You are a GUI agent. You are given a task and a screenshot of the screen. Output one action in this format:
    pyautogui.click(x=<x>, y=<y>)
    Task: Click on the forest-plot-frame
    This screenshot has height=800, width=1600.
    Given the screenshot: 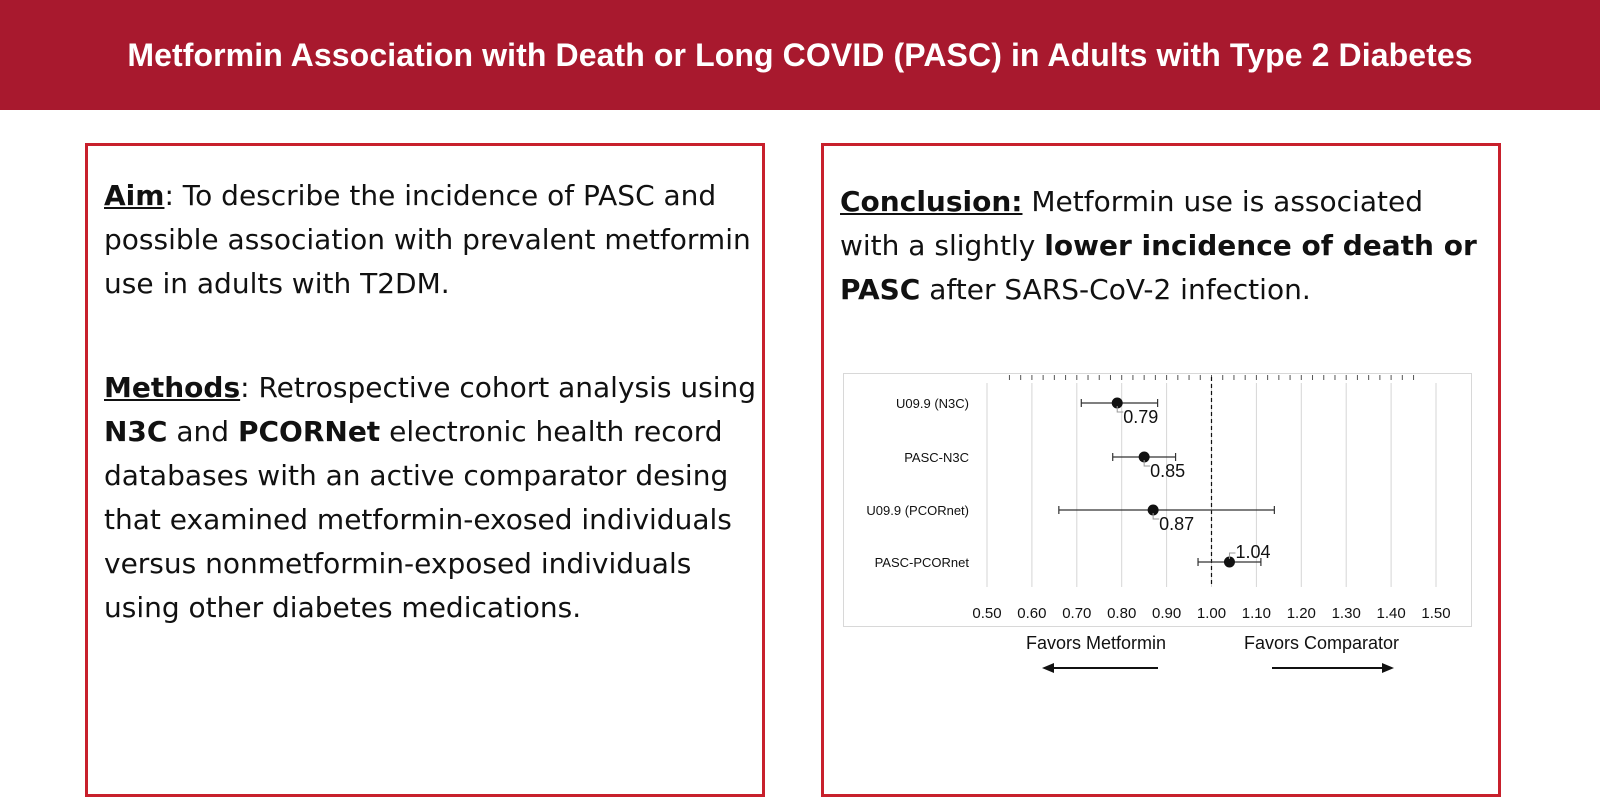 What is the action you would take?
    pyautogui.click(x=1157, y=500)
    